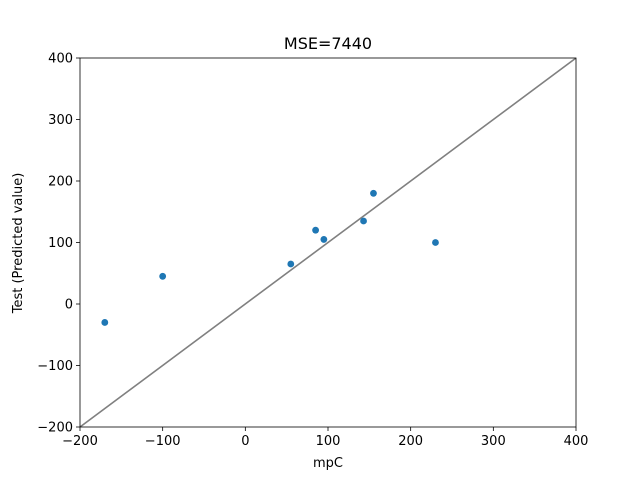 This screenshot has width=640, height=480. Describe the element at coordinates (328, 43) in the screenshot. I see `chart-title: MSE=7440` at that location.